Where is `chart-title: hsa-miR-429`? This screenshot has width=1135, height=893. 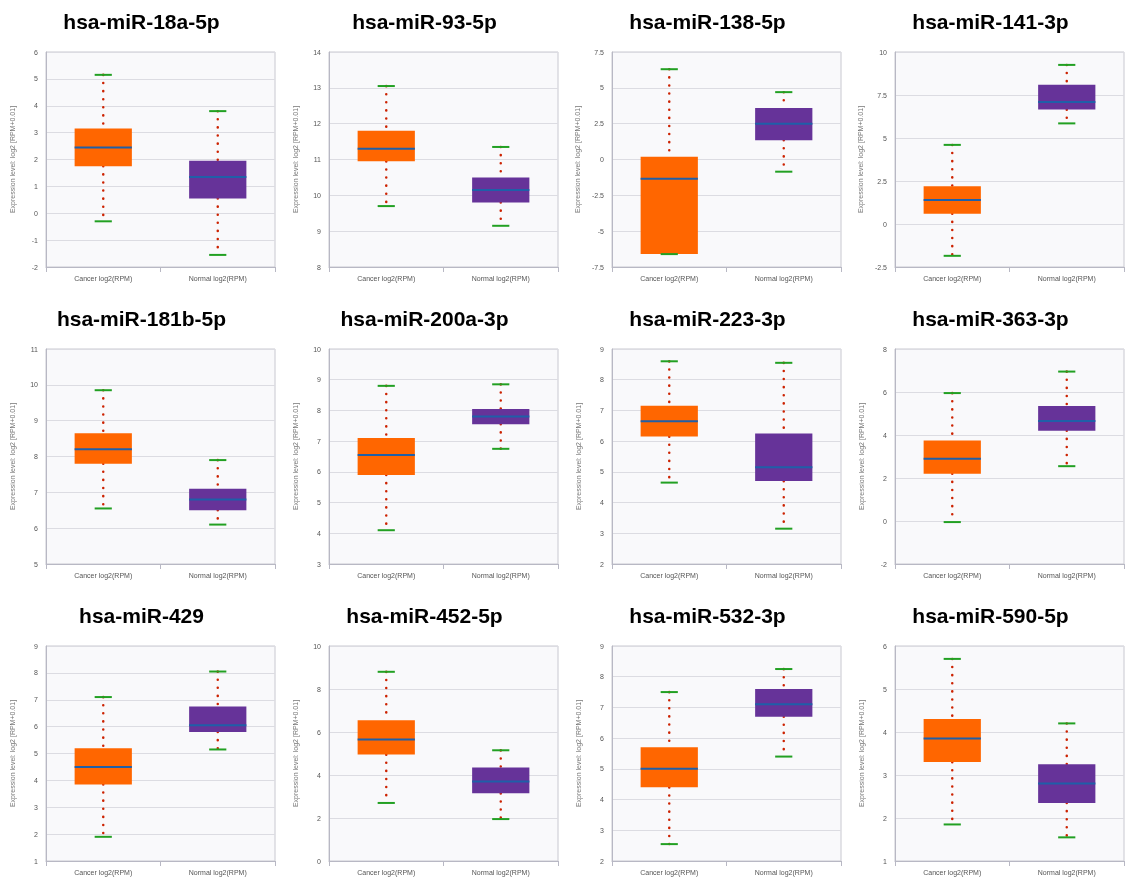 chart-title: hsa-miR-429 is located at coordinates (141, 615).